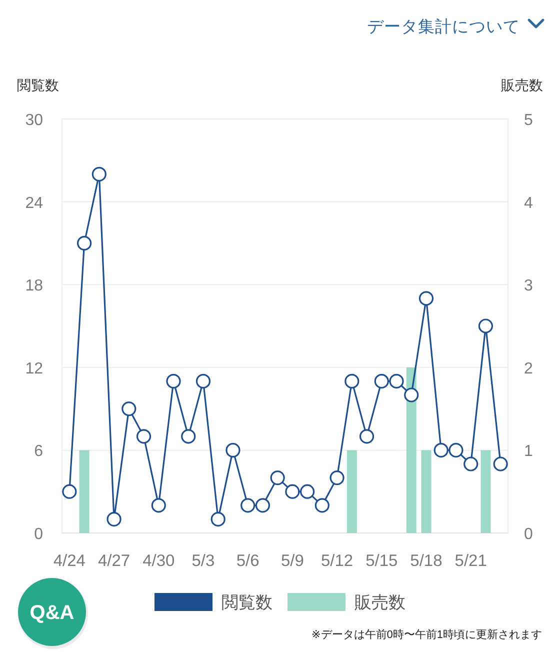  I want to click on y2-tick-label: 1, so click(528, 451).